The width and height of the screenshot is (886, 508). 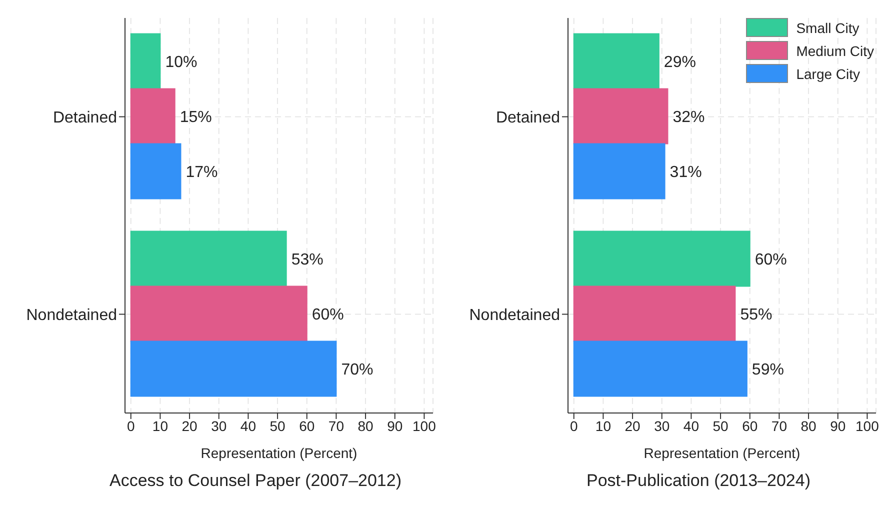 What do you see at coordinates (688, 117) in the screenshot?
I see `data-label: 32%` at bounding box center [688, 117].